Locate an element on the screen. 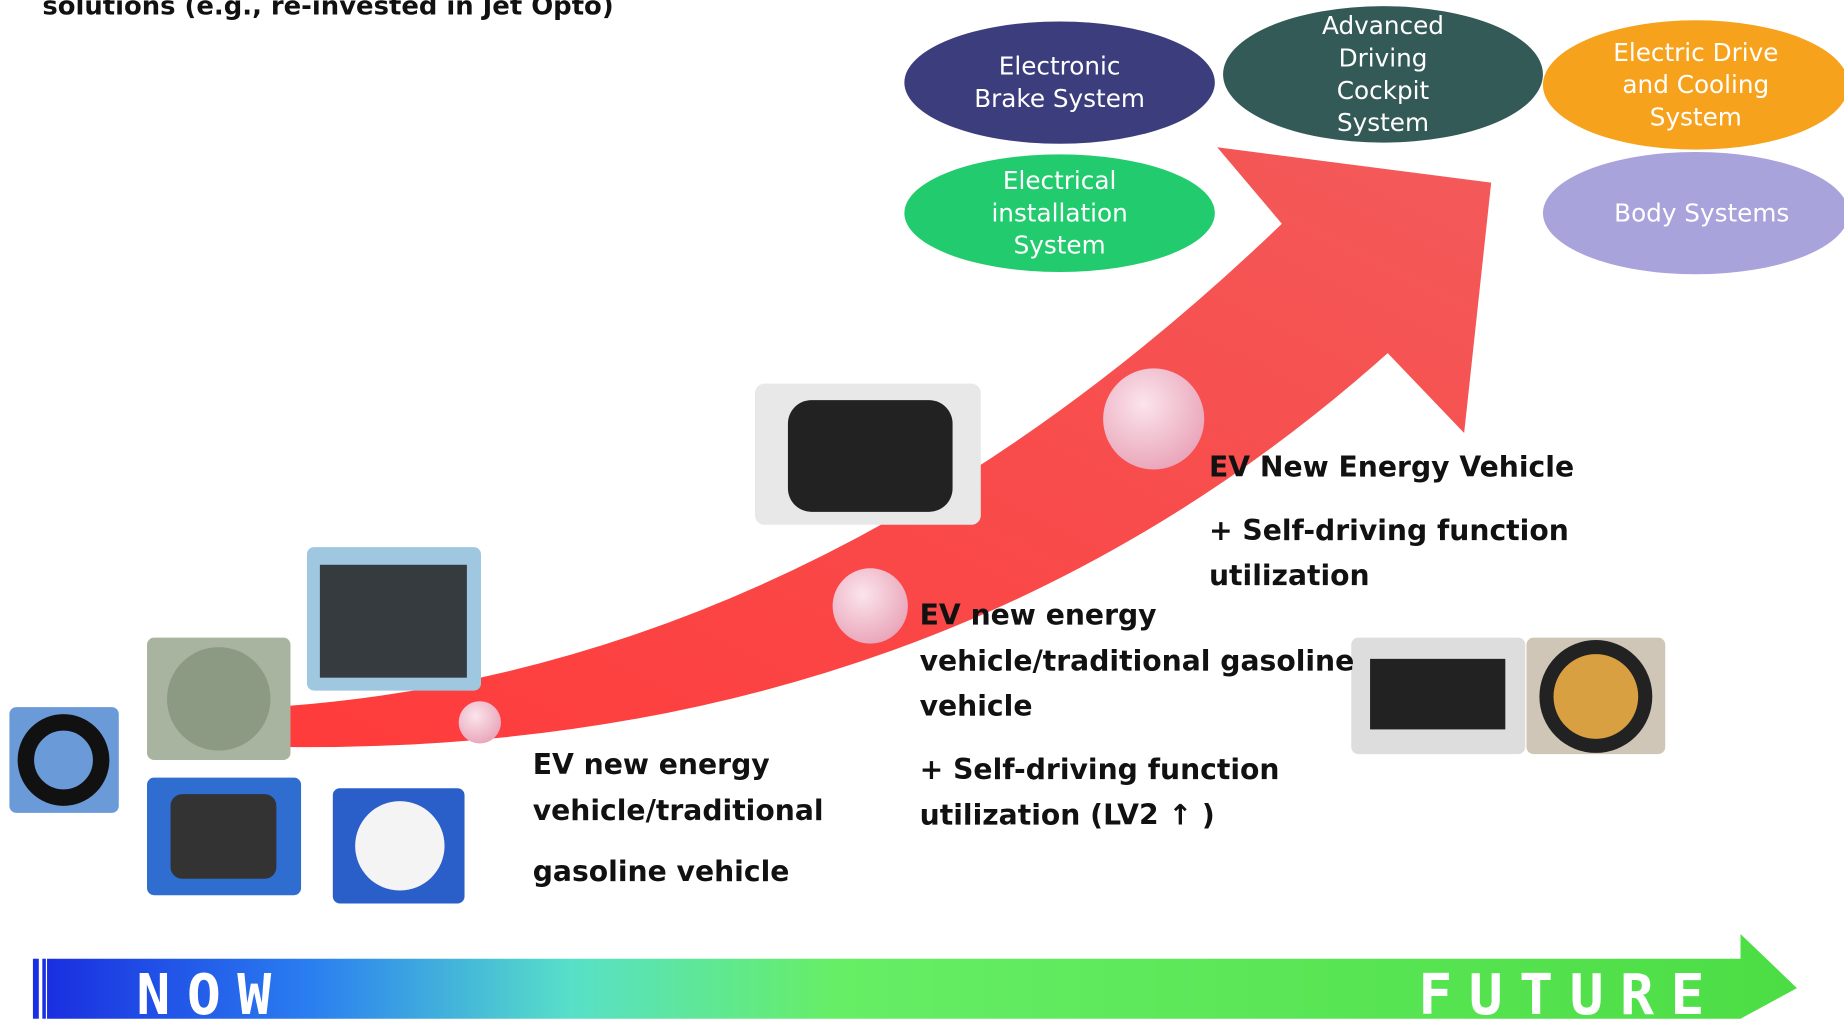  system-label: Cockpit is located at coordinates (1383, 90).